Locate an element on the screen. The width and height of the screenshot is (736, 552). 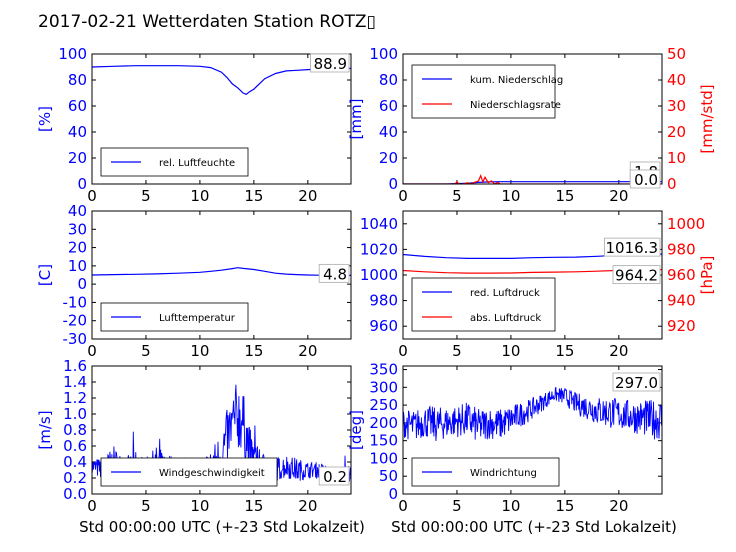
y-tick-label: 0.0 is located at coordinates (75, 494).